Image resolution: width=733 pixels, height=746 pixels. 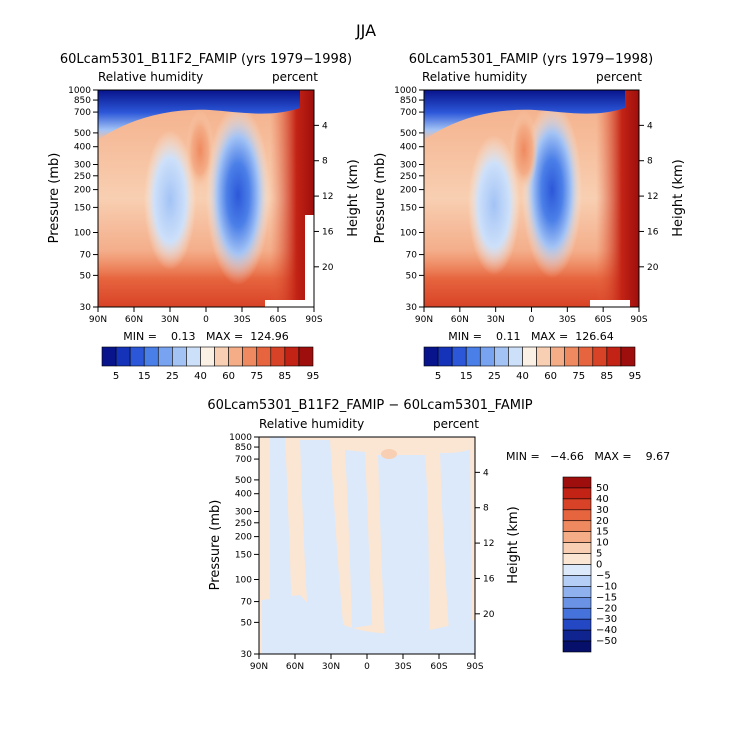 What do you see at coordinates (408, 101) in the screenshot?
I see `y-tick-label: 850` at bounding box center [408, 101].